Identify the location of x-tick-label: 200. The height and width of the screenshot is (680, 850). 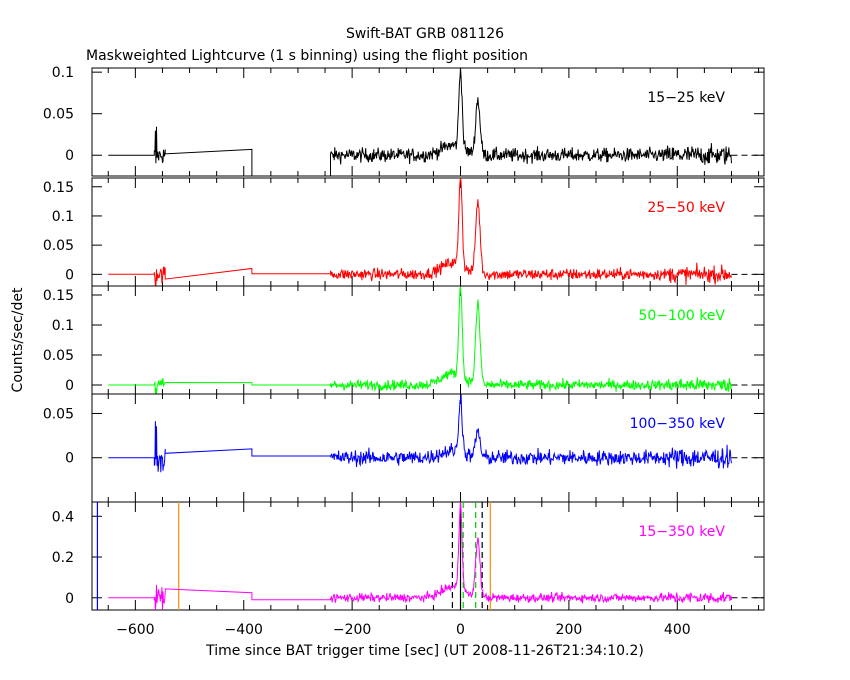
(569, 630).